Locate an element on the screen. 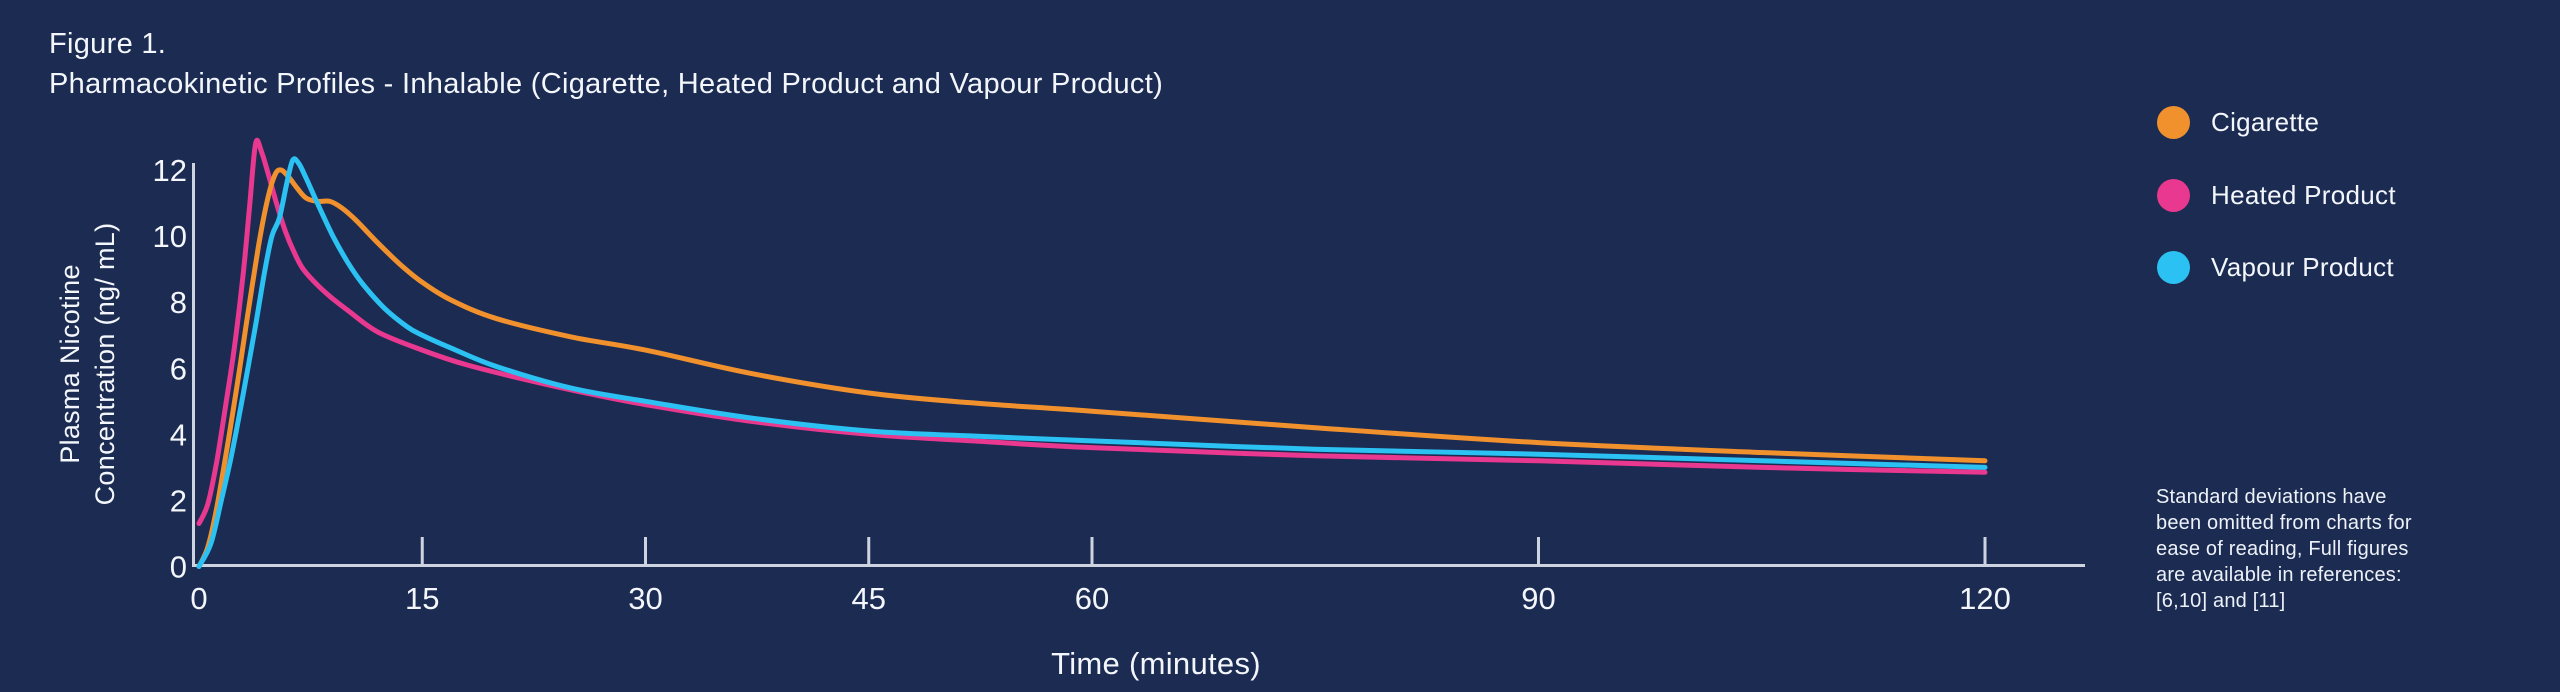 This screenshot has width=2560, height=692. legend-item-vapour-product: Vapour Product is located at coordinates (2275, 267).